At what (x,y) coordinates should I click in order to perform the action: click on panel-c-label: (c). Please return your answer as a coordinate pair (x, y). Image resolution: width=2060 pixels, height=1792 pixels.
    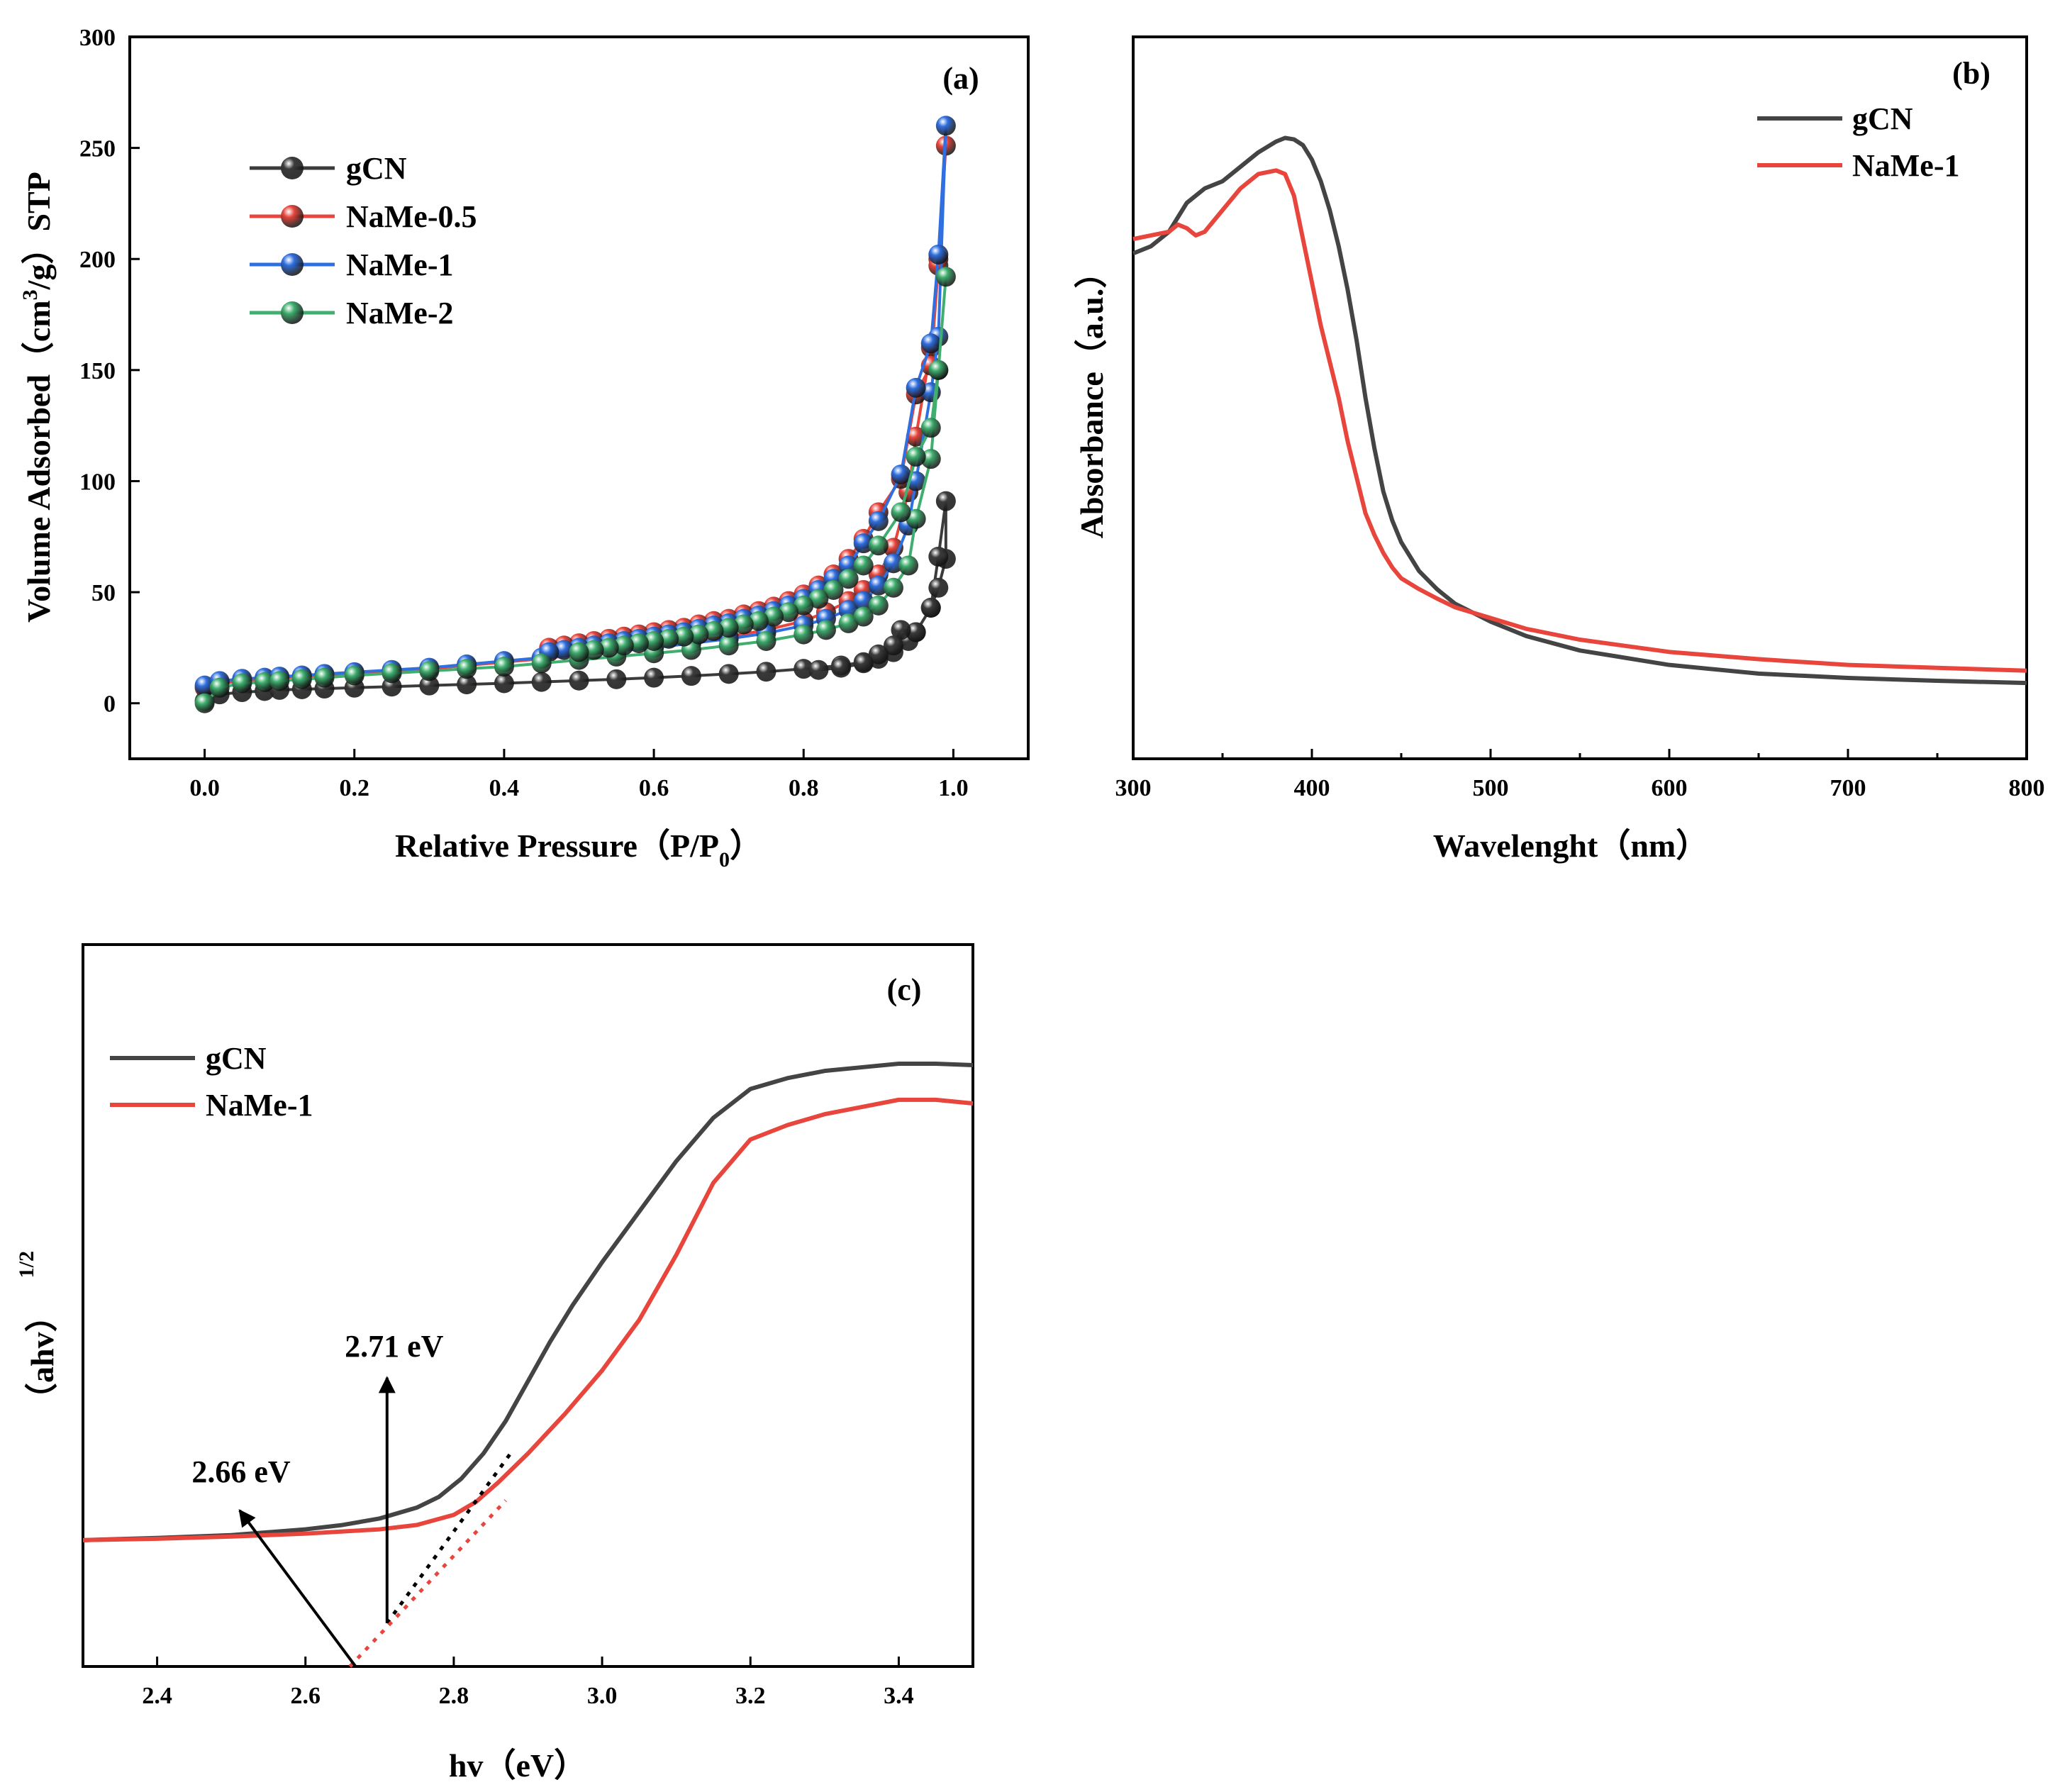
    Looking at the image, I should click on (904, 989).